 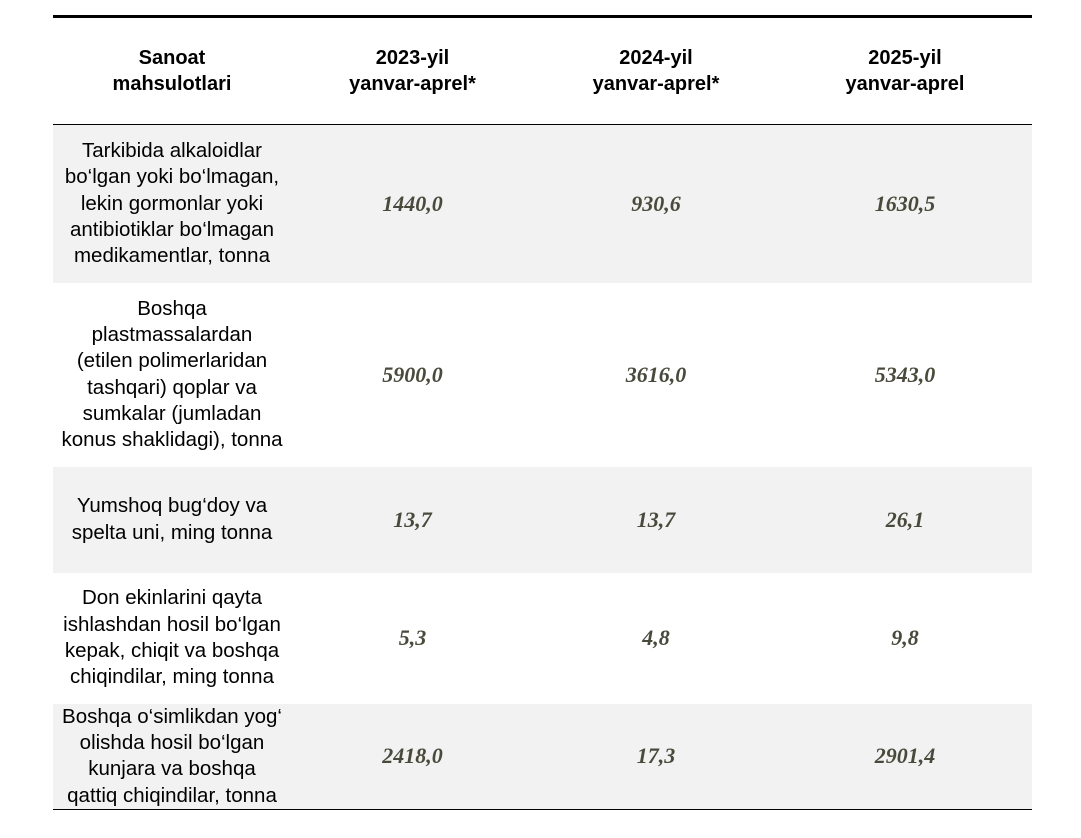 I want to click on value-2025: 1630,5, so click(x=905, y=203).